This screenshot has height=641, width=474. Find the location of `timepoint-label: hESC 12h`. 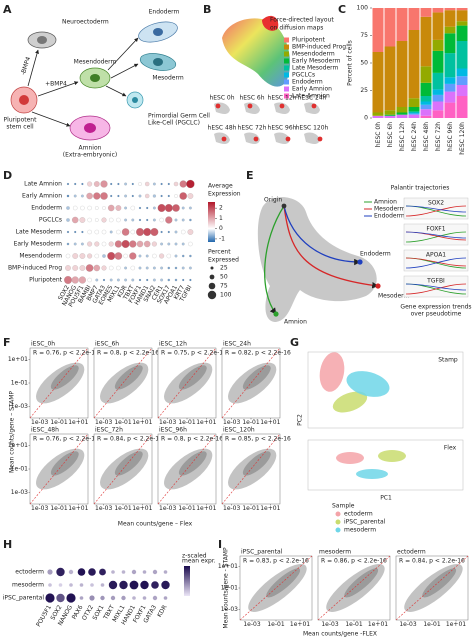

timepoint-label: hESC 12h is located at coordinates (282, 98).